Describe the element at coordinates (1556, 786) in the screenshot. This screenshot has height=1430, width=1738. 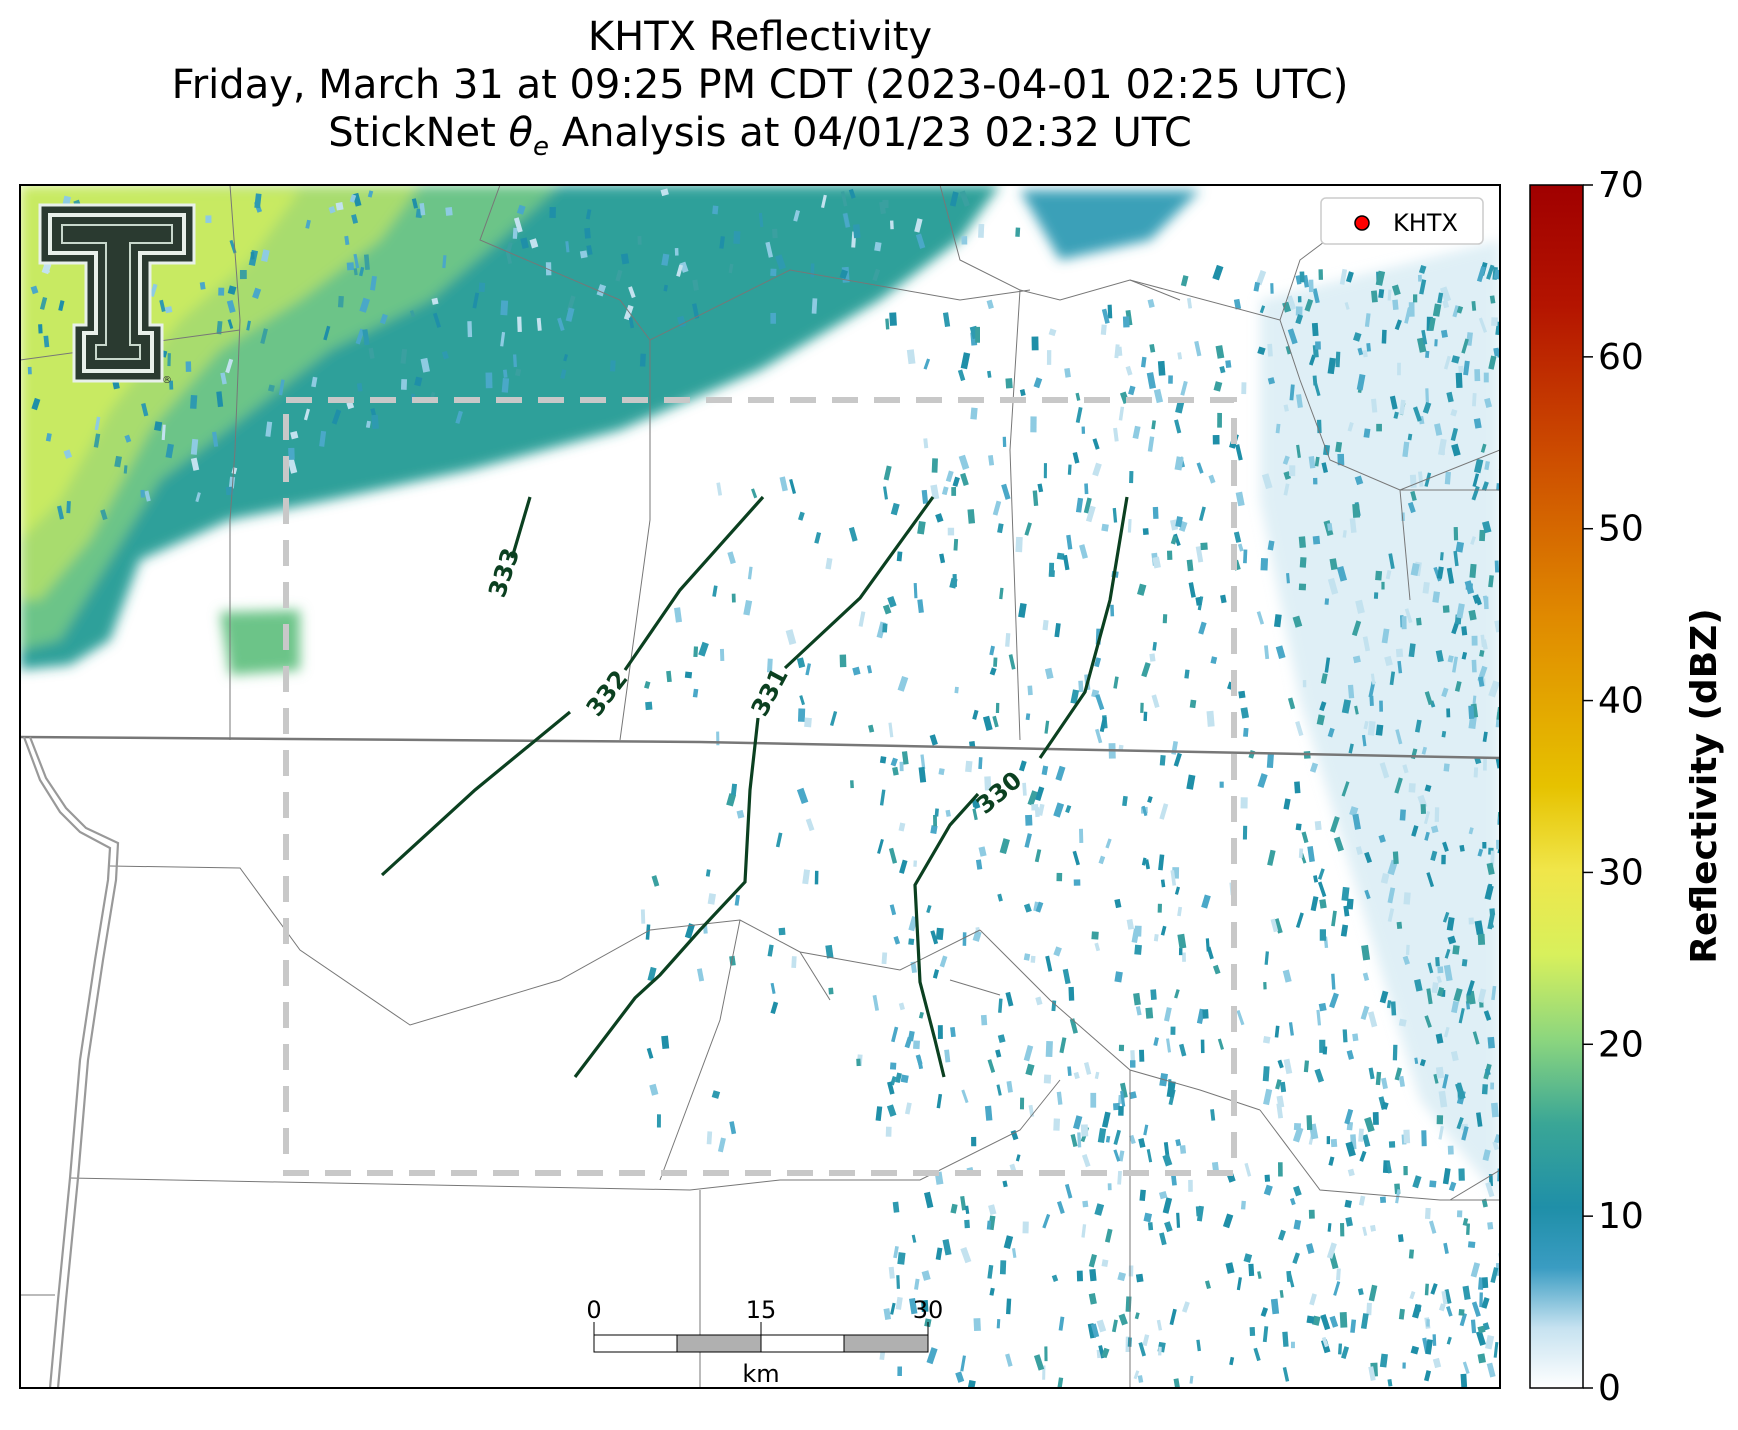
I see `colorbar-gradient` at that location.